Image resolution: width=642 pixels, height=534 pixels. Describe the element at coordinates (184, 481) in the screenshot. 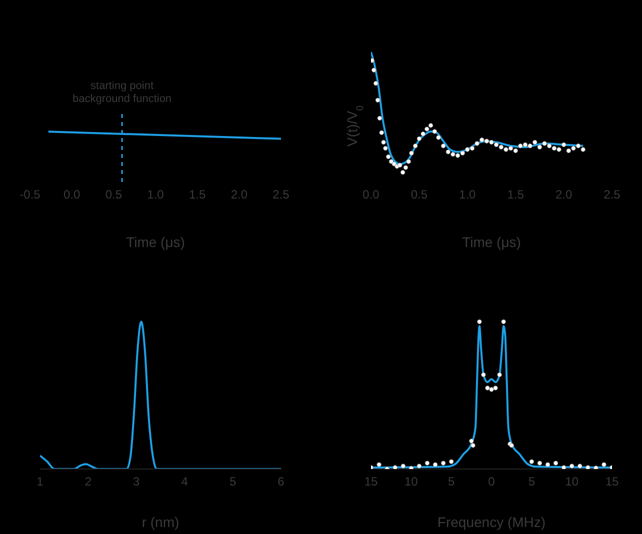

I see `x-tick-label: 4` at that location.